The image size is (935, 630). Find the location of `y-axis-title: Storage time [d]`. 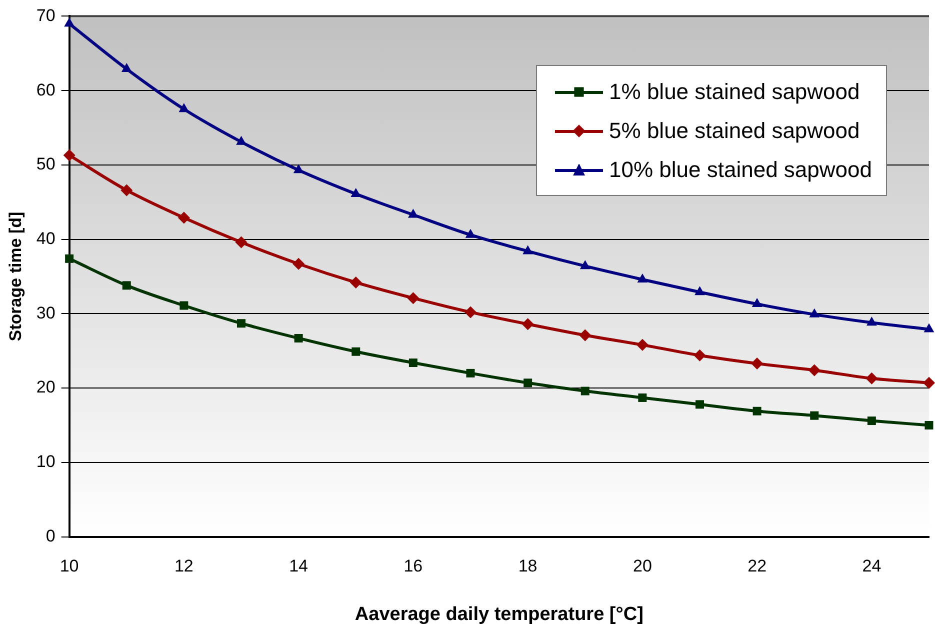

y-axis-title: Storage time [d] is located at coordinates (15, 277).